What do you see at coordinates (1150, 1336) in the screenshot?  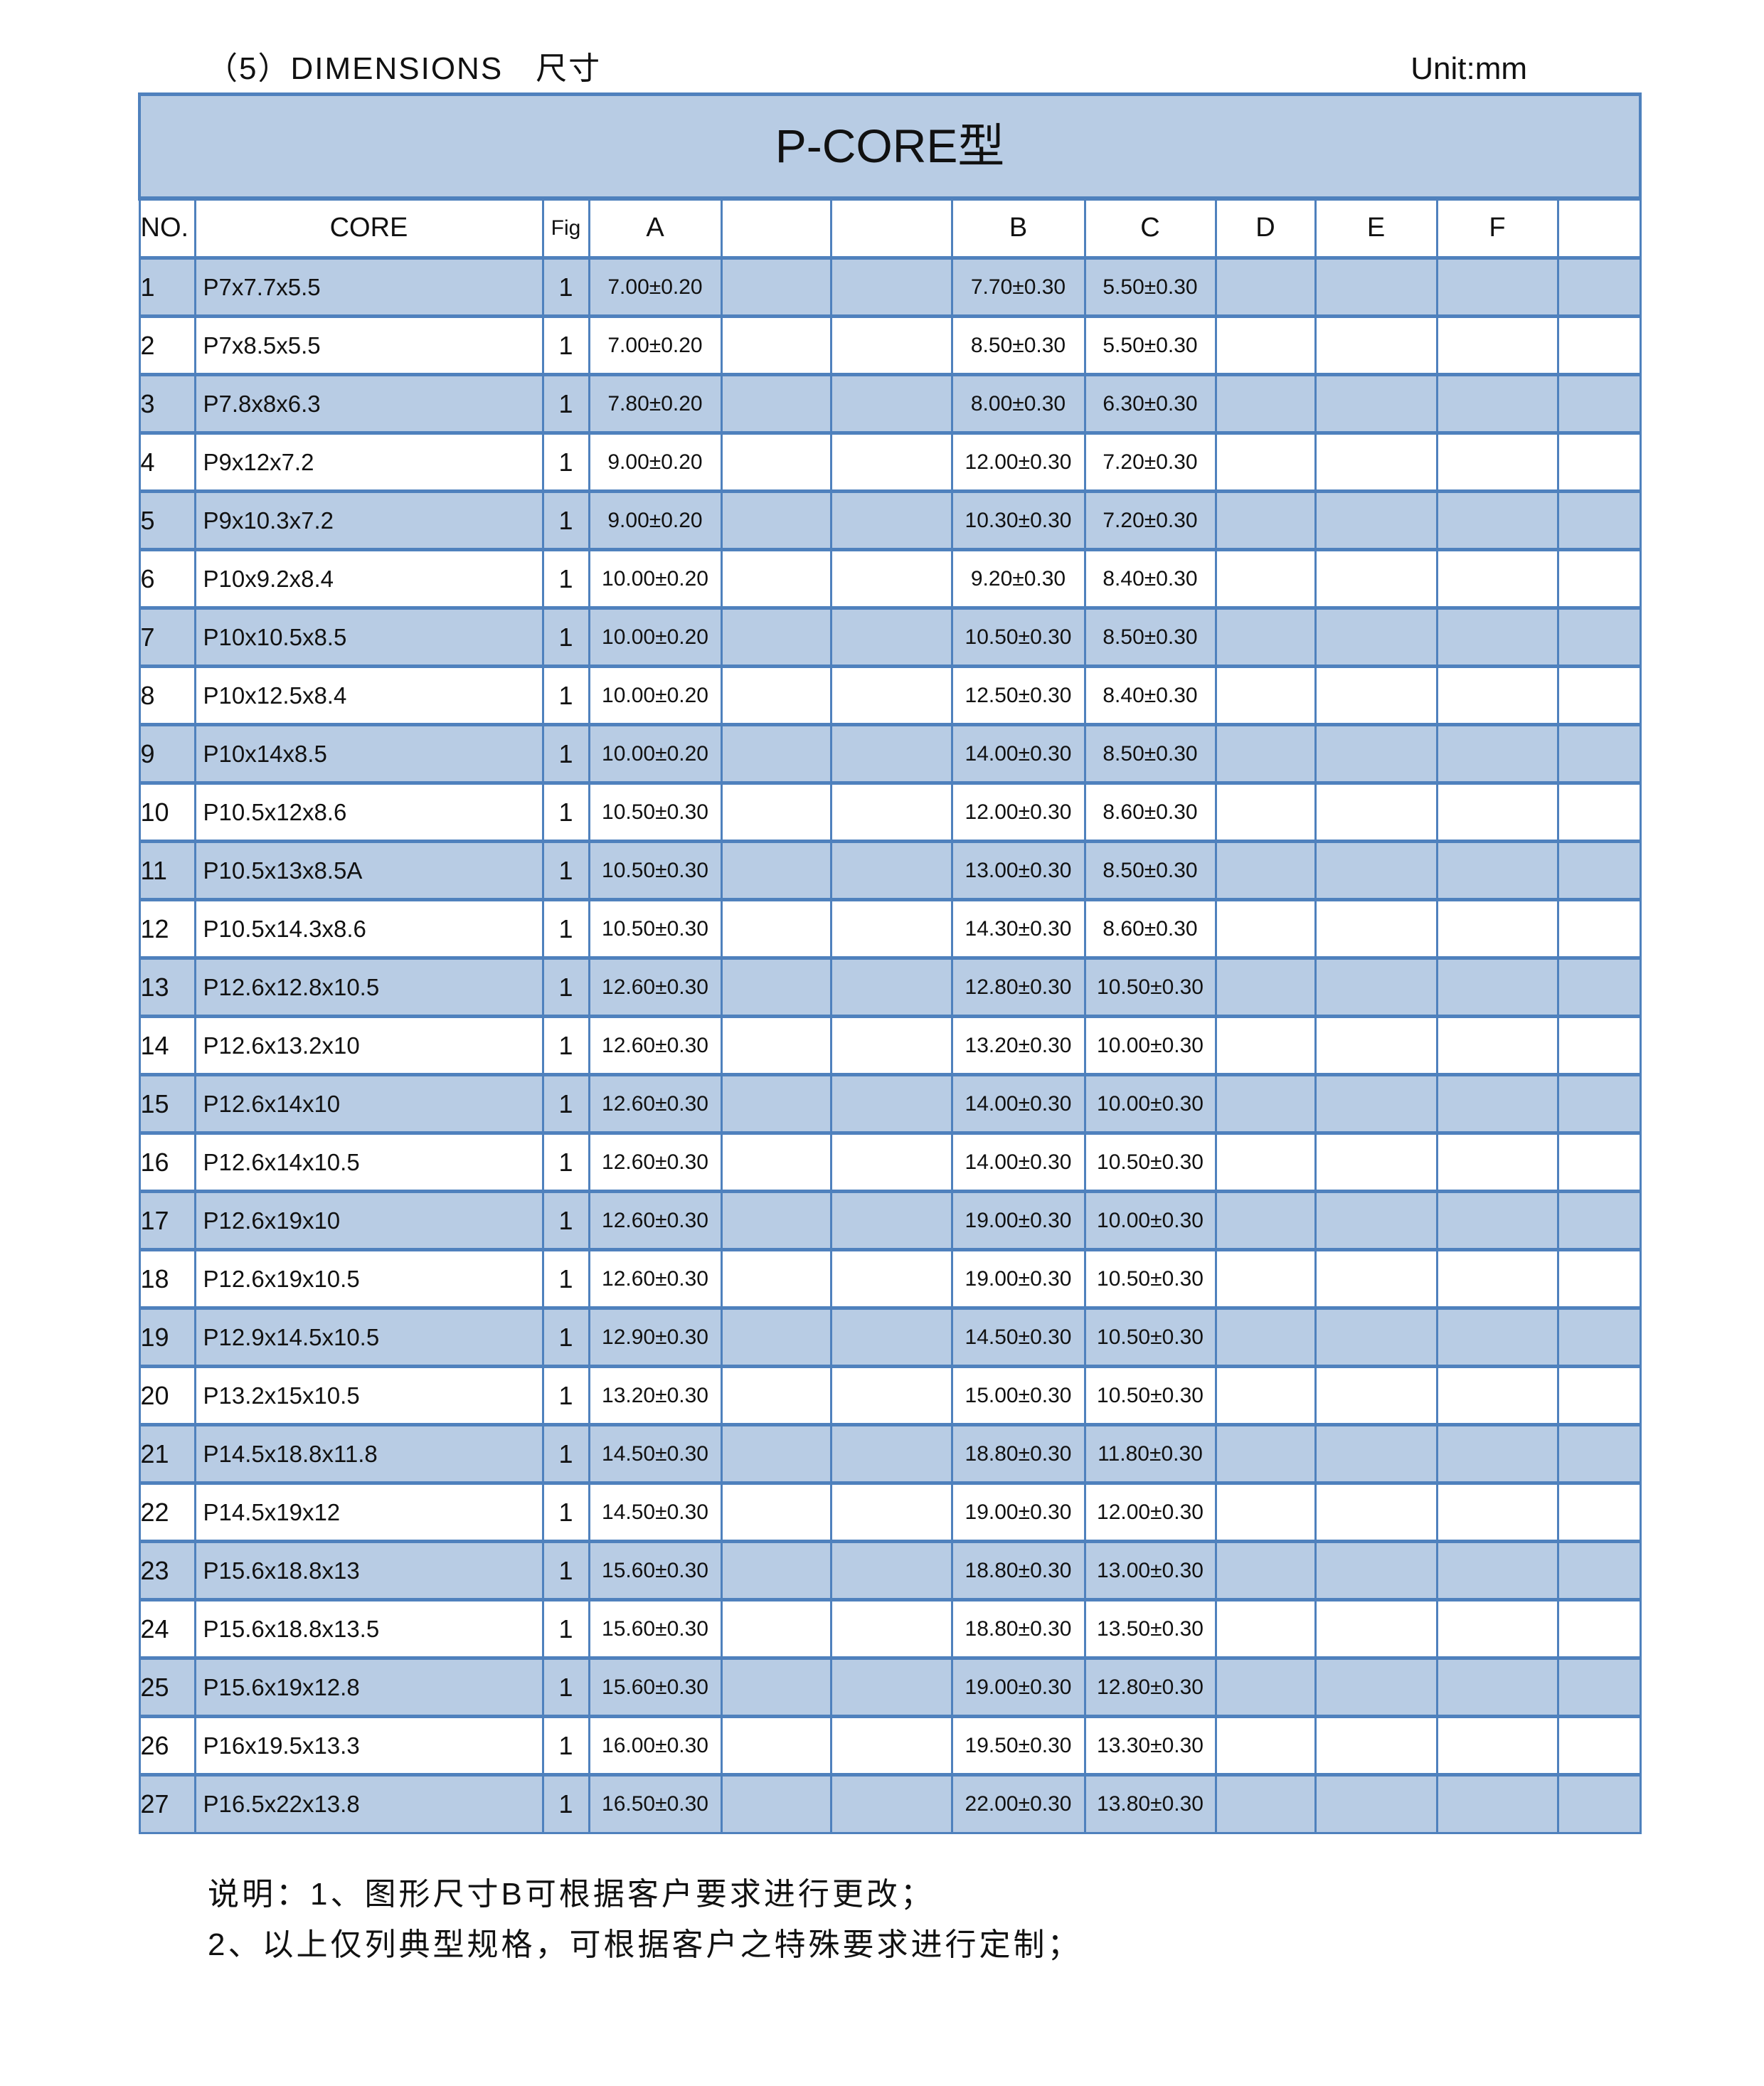 I see `cell-c: 10.50±0.30` at bounding box center [1150, 1336].